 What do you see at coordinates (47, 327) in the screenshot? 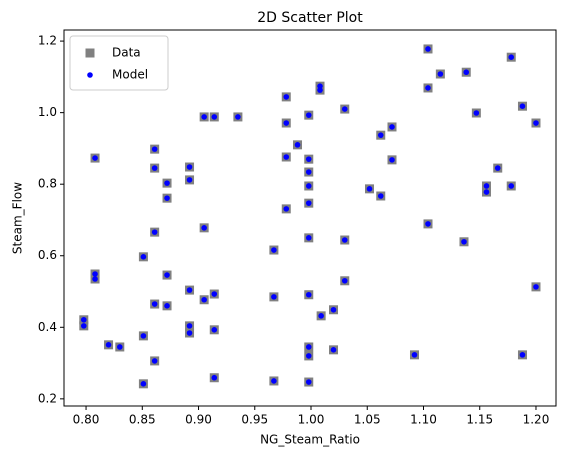
I see `y-tick-label: 0.4` at bounding box center [47, 327].